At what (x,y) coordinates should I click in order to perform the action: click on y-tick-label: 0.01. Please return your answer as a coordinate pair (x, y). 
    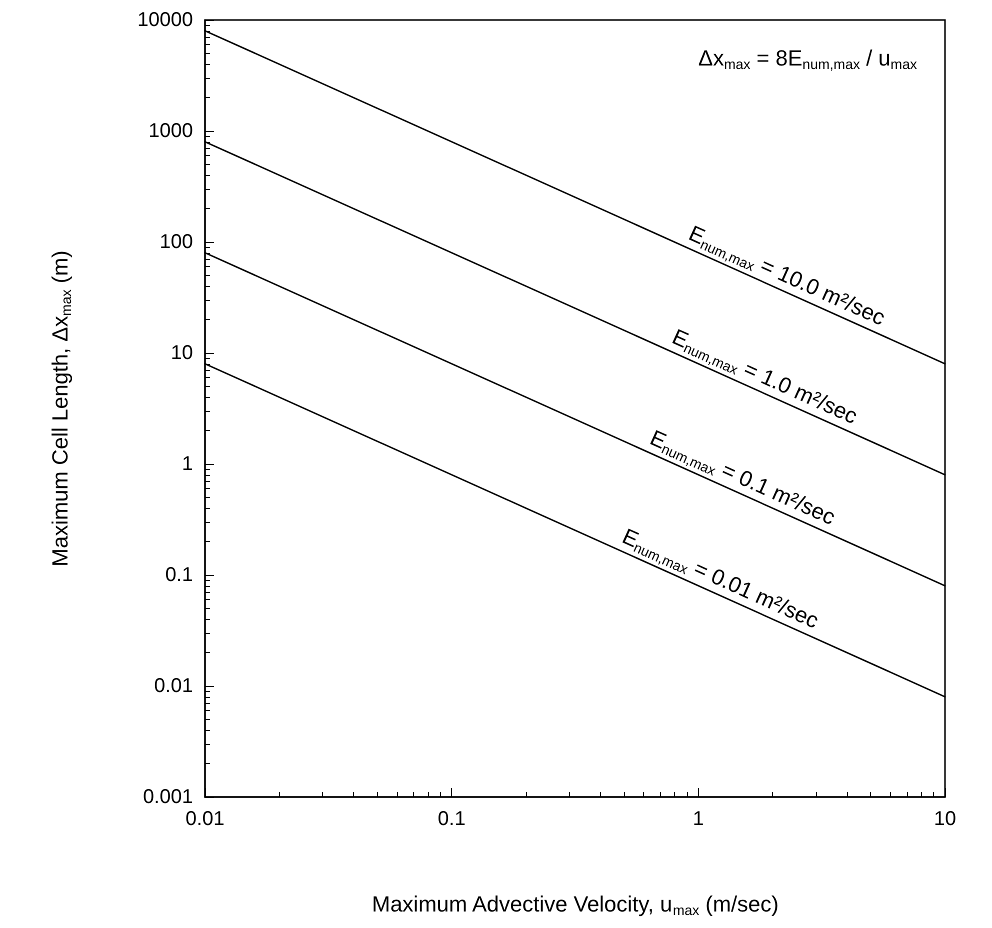
    Looking at the image, I should click on (173, 686).